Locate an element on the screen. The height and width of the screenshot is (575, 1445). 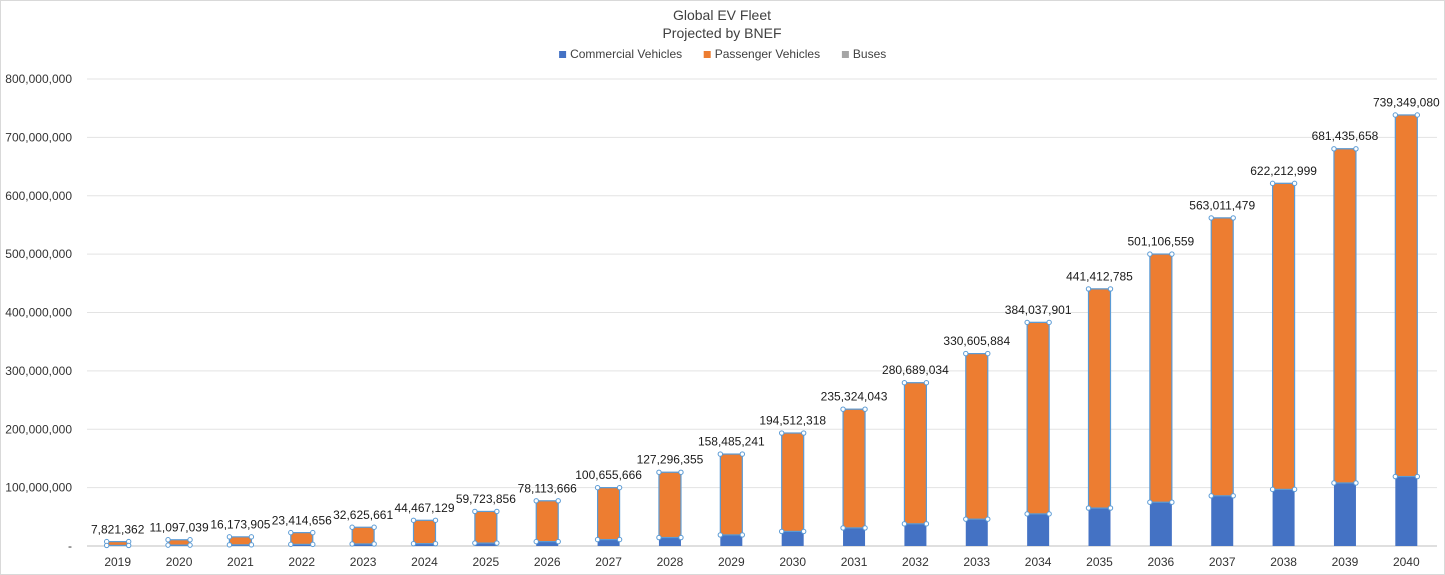
bar-passenger-vehicles-2034 is located at coordinates (1038, 418).